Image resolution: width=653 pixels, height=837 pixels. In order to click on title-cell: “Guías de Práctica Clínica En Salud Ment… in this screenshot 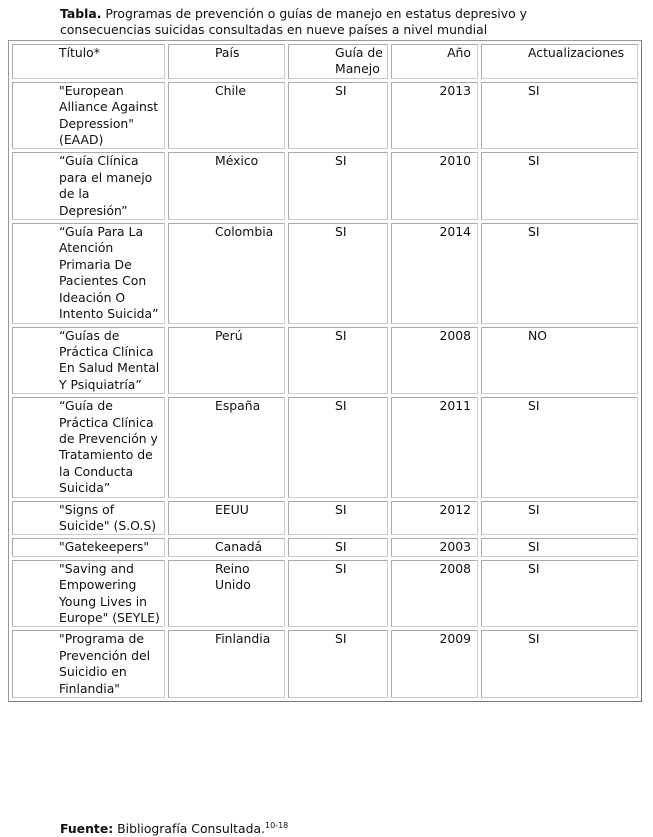, I will do `click(88, 360)`.